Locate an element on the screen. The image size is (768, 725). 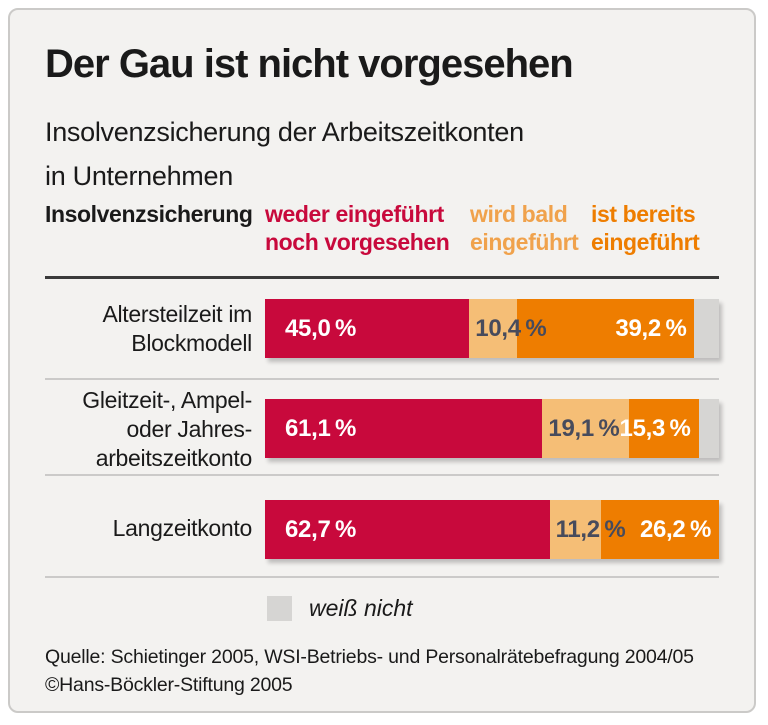
chart-title: Der Gau ist nicht vorgesehen is located at coordinates (309, 64).